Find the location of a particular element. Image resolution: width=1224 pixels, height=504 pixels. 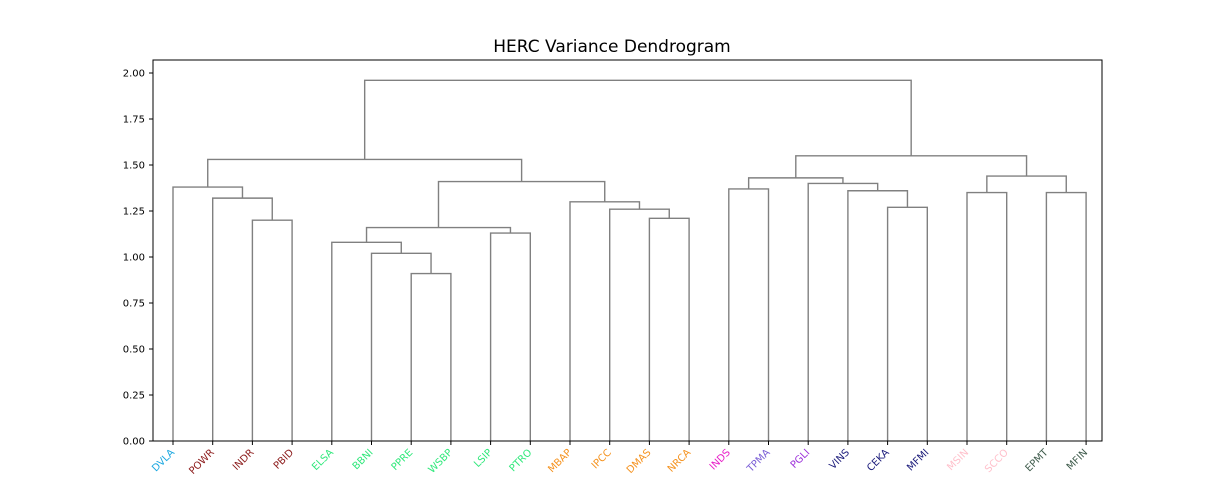

leaf-label: PTRO is located at coordinates (521, 460).